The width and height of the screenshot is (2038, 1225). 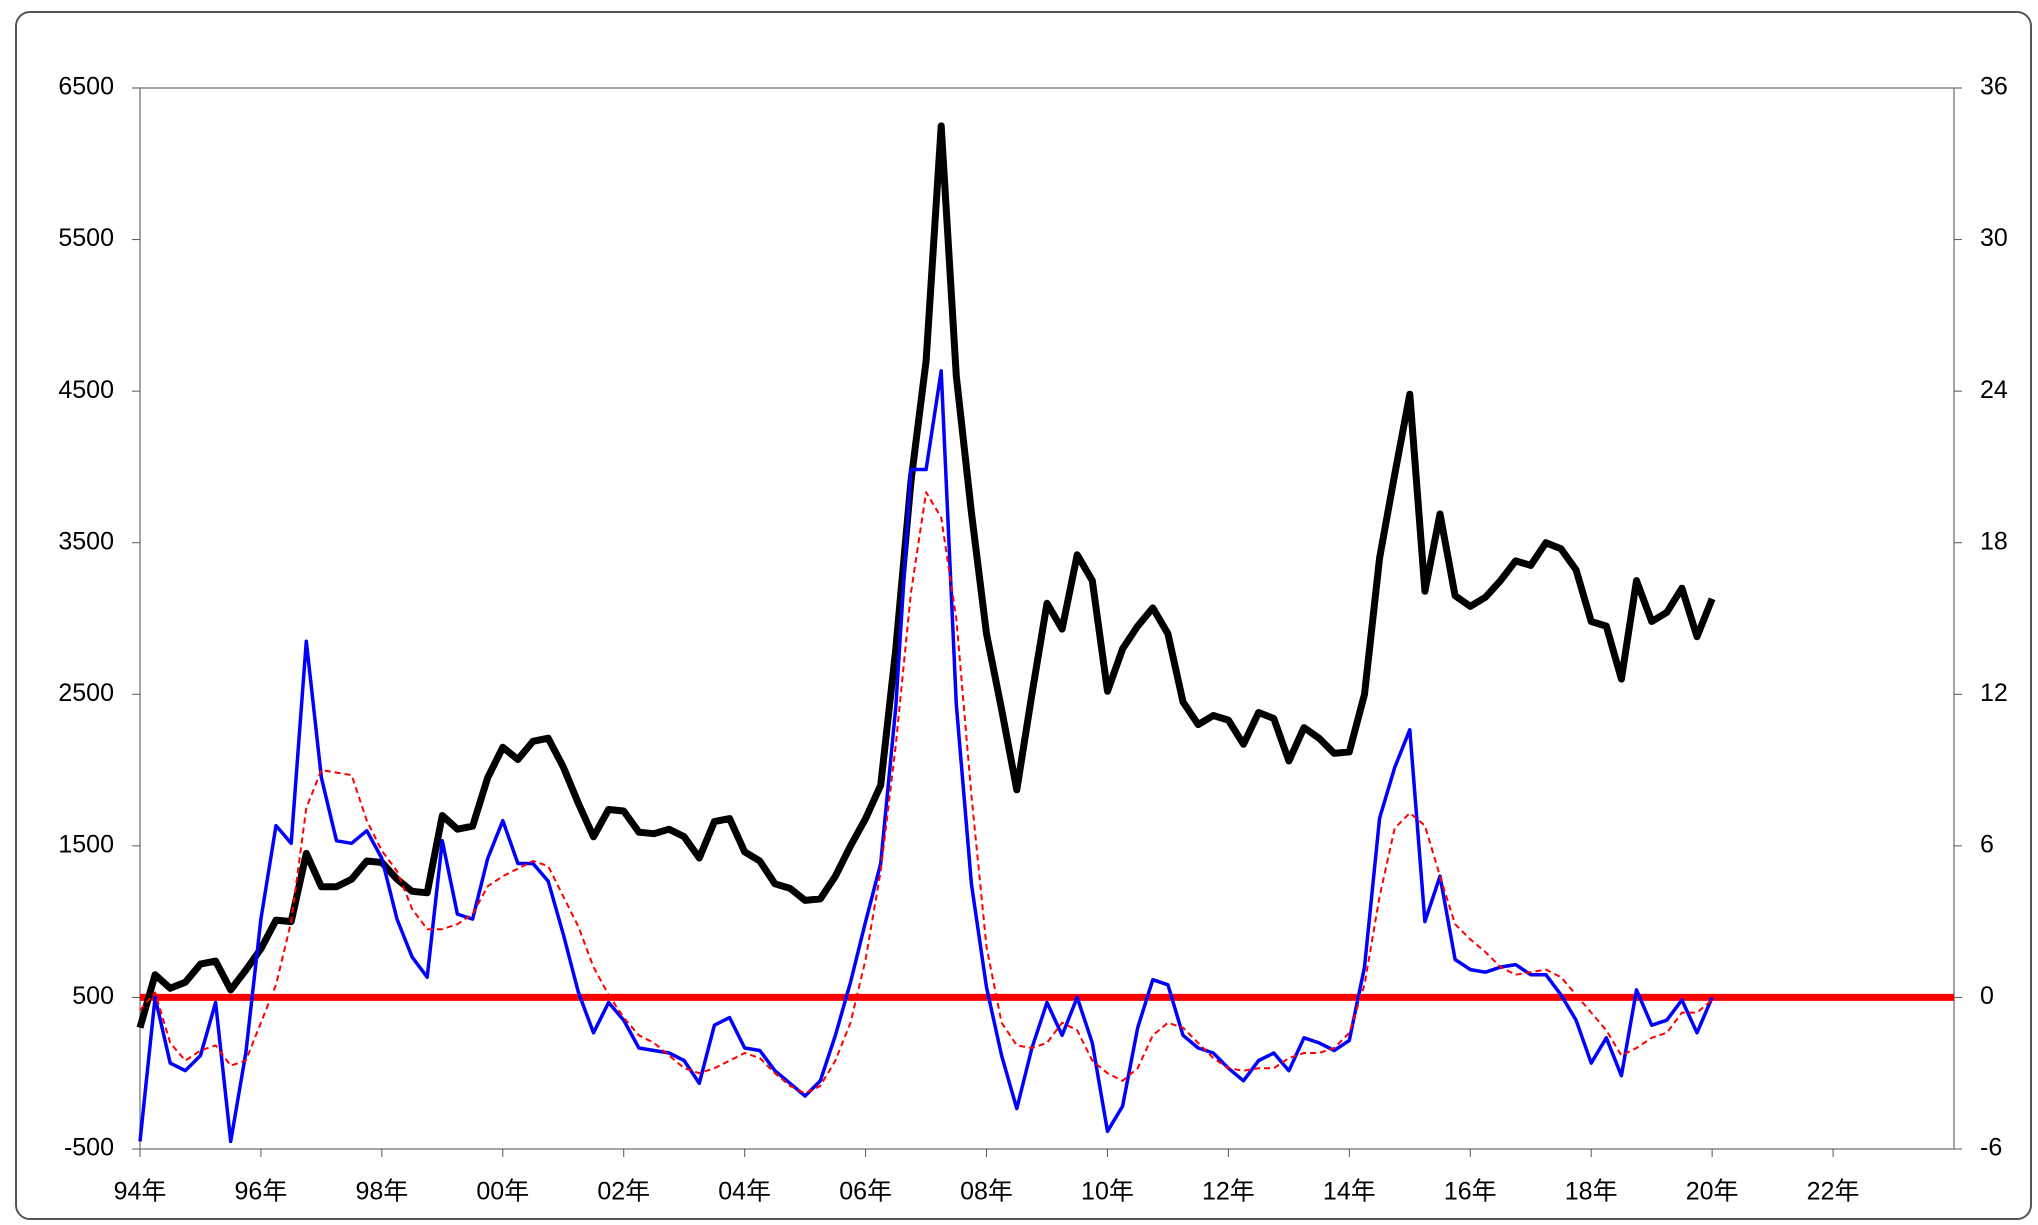 What do you see at coordinates (1591, 1192) in the screenshot?
I see `x-tick-label: 18年` at bounding box center [1591, 1192].